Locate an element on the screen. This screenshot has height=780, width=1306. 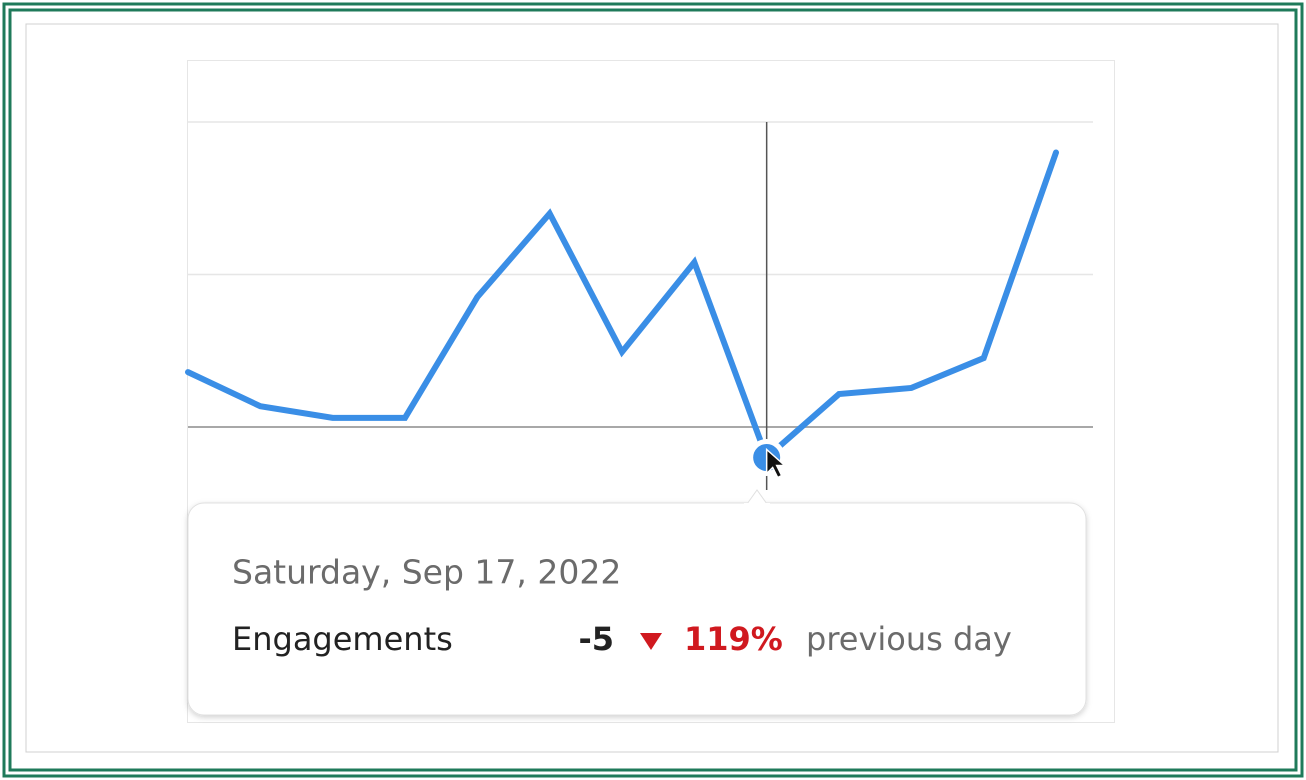
tooltip-date: Saturday, Sep 17, 2022 is located at coordinates (426, 572).